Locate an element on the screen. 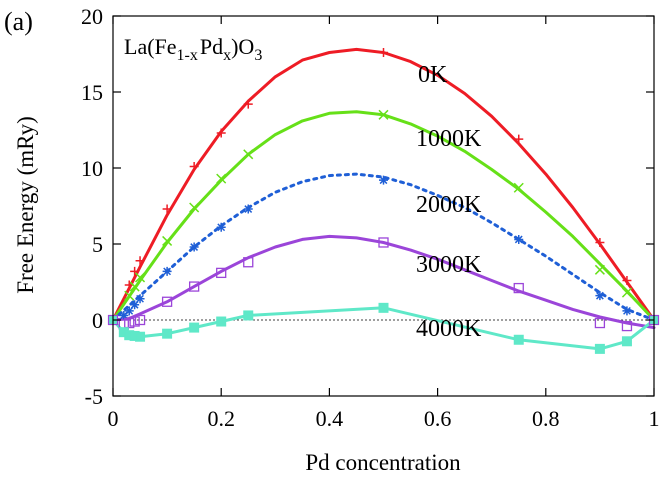 Image resolution: width=665 pixels, height=480 pixels. y-tick-label-5: 20 is located at coordinates (92, 16).